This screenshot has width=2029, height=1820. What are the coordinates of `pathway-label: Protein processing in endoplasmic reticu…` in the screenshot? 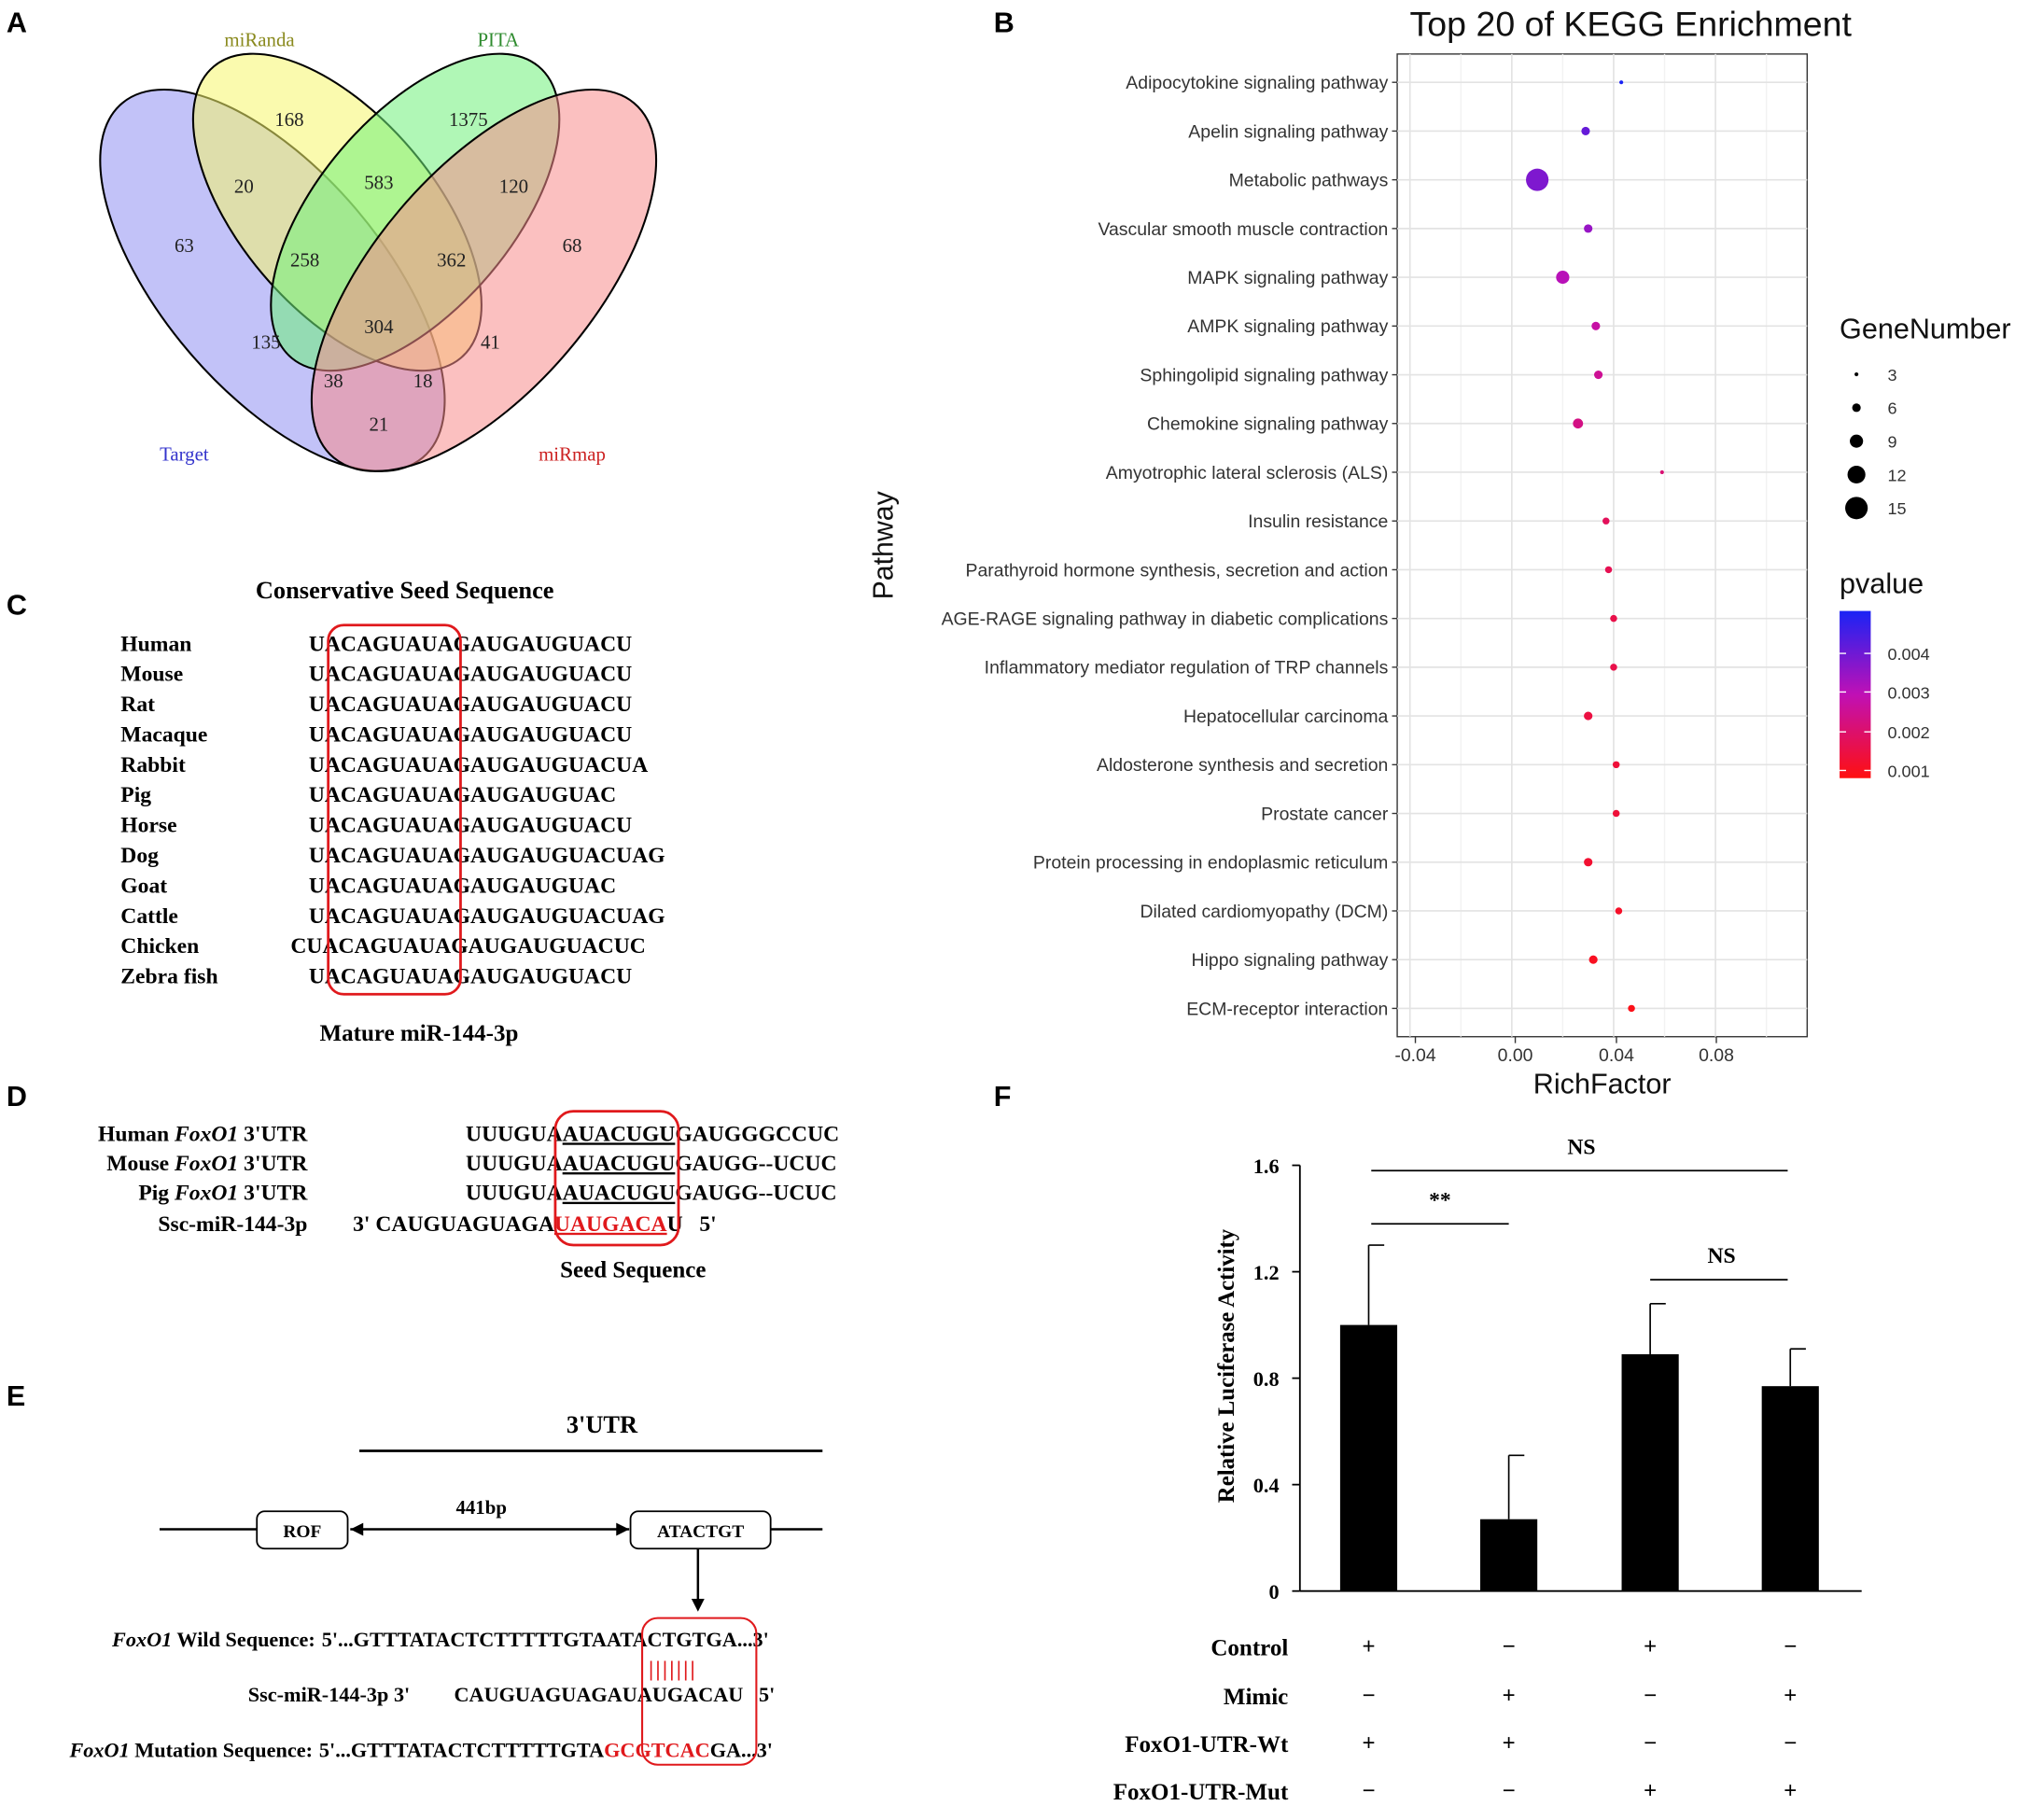 It's located at (1210, 863).